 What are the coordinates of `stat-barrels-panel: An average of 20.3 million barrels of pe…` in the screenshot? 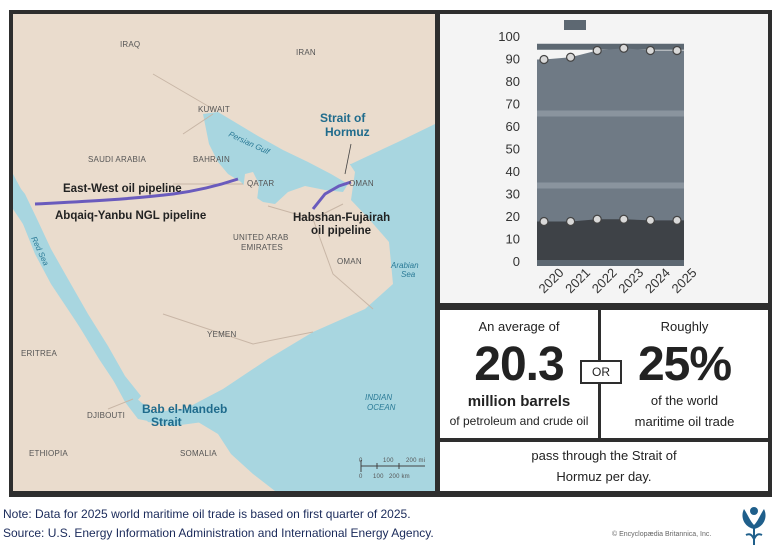 It's located at (519, 374).